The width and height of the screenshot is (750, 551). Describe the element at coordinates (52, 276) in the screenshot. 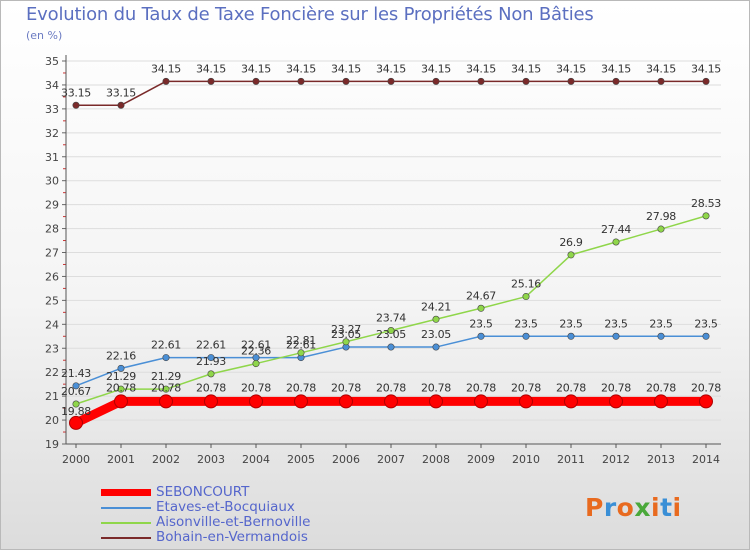

I see `y-tick-label: 26` at that location.